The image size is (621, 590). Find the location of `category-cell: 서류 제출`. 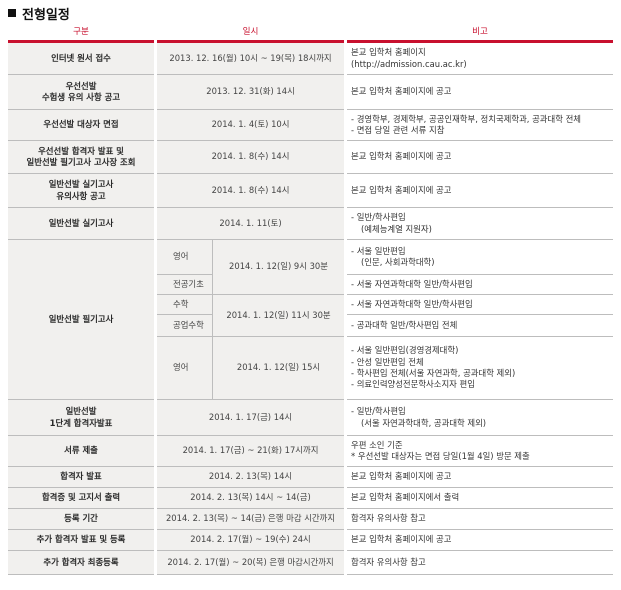

category-cell: 서류 제출 is located at coordinates (81, 451).